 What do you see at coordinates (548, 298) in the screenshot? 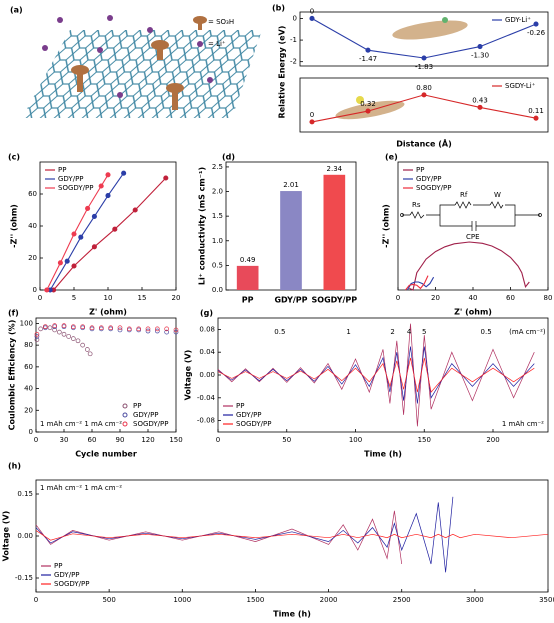
I see `x-tick-label: 80` at bounding box center [548, 298].